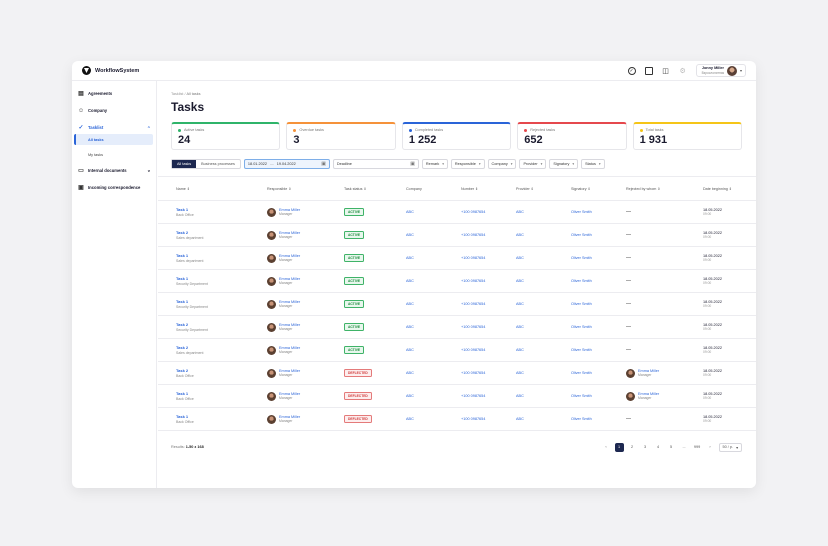 Image resolution: width=828 pixels, height=546 pixels. What do you see at coordinates (631, 70) in the screenshot?
I see `check-icon: ✓` at bounding box center [631, 70].